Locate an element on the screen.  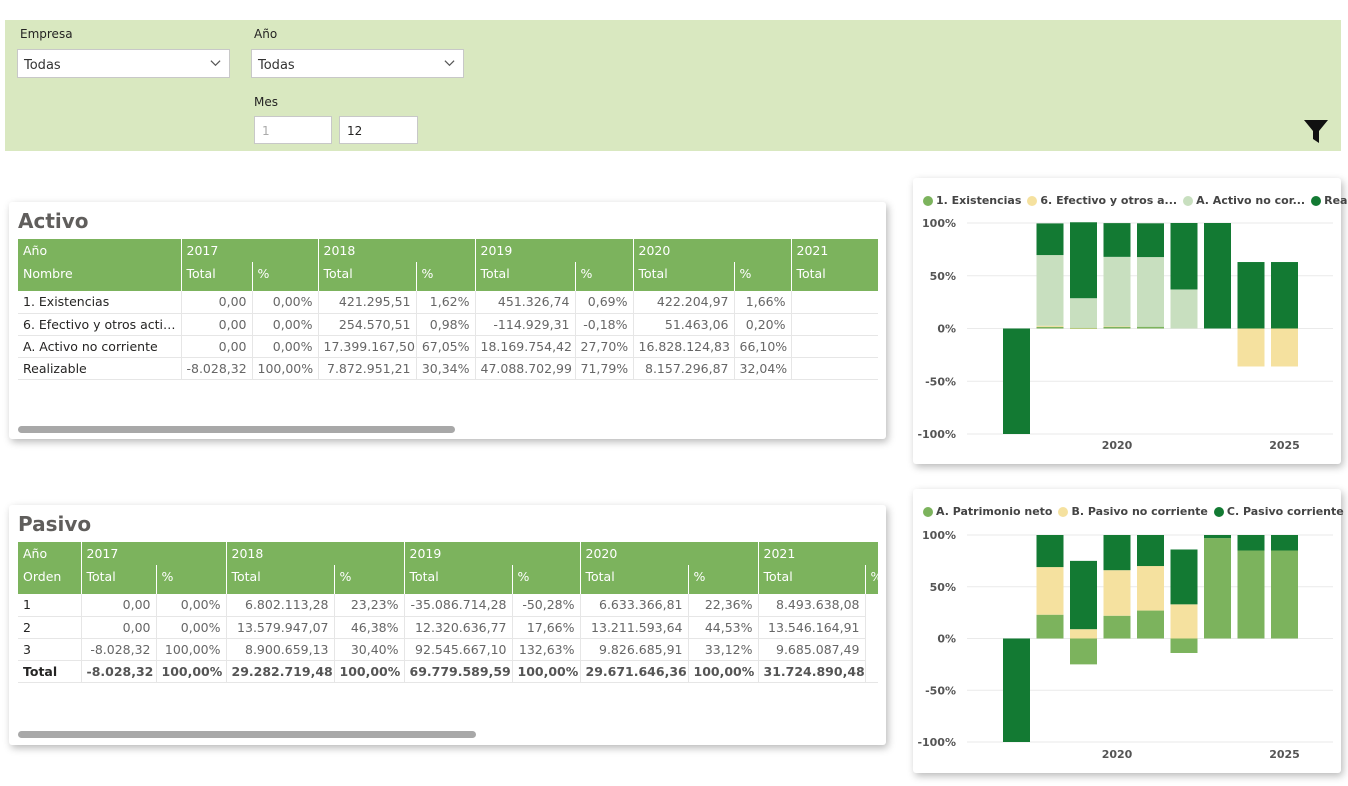
anio-dropdown: Todas is located at coordinates (357, 63).